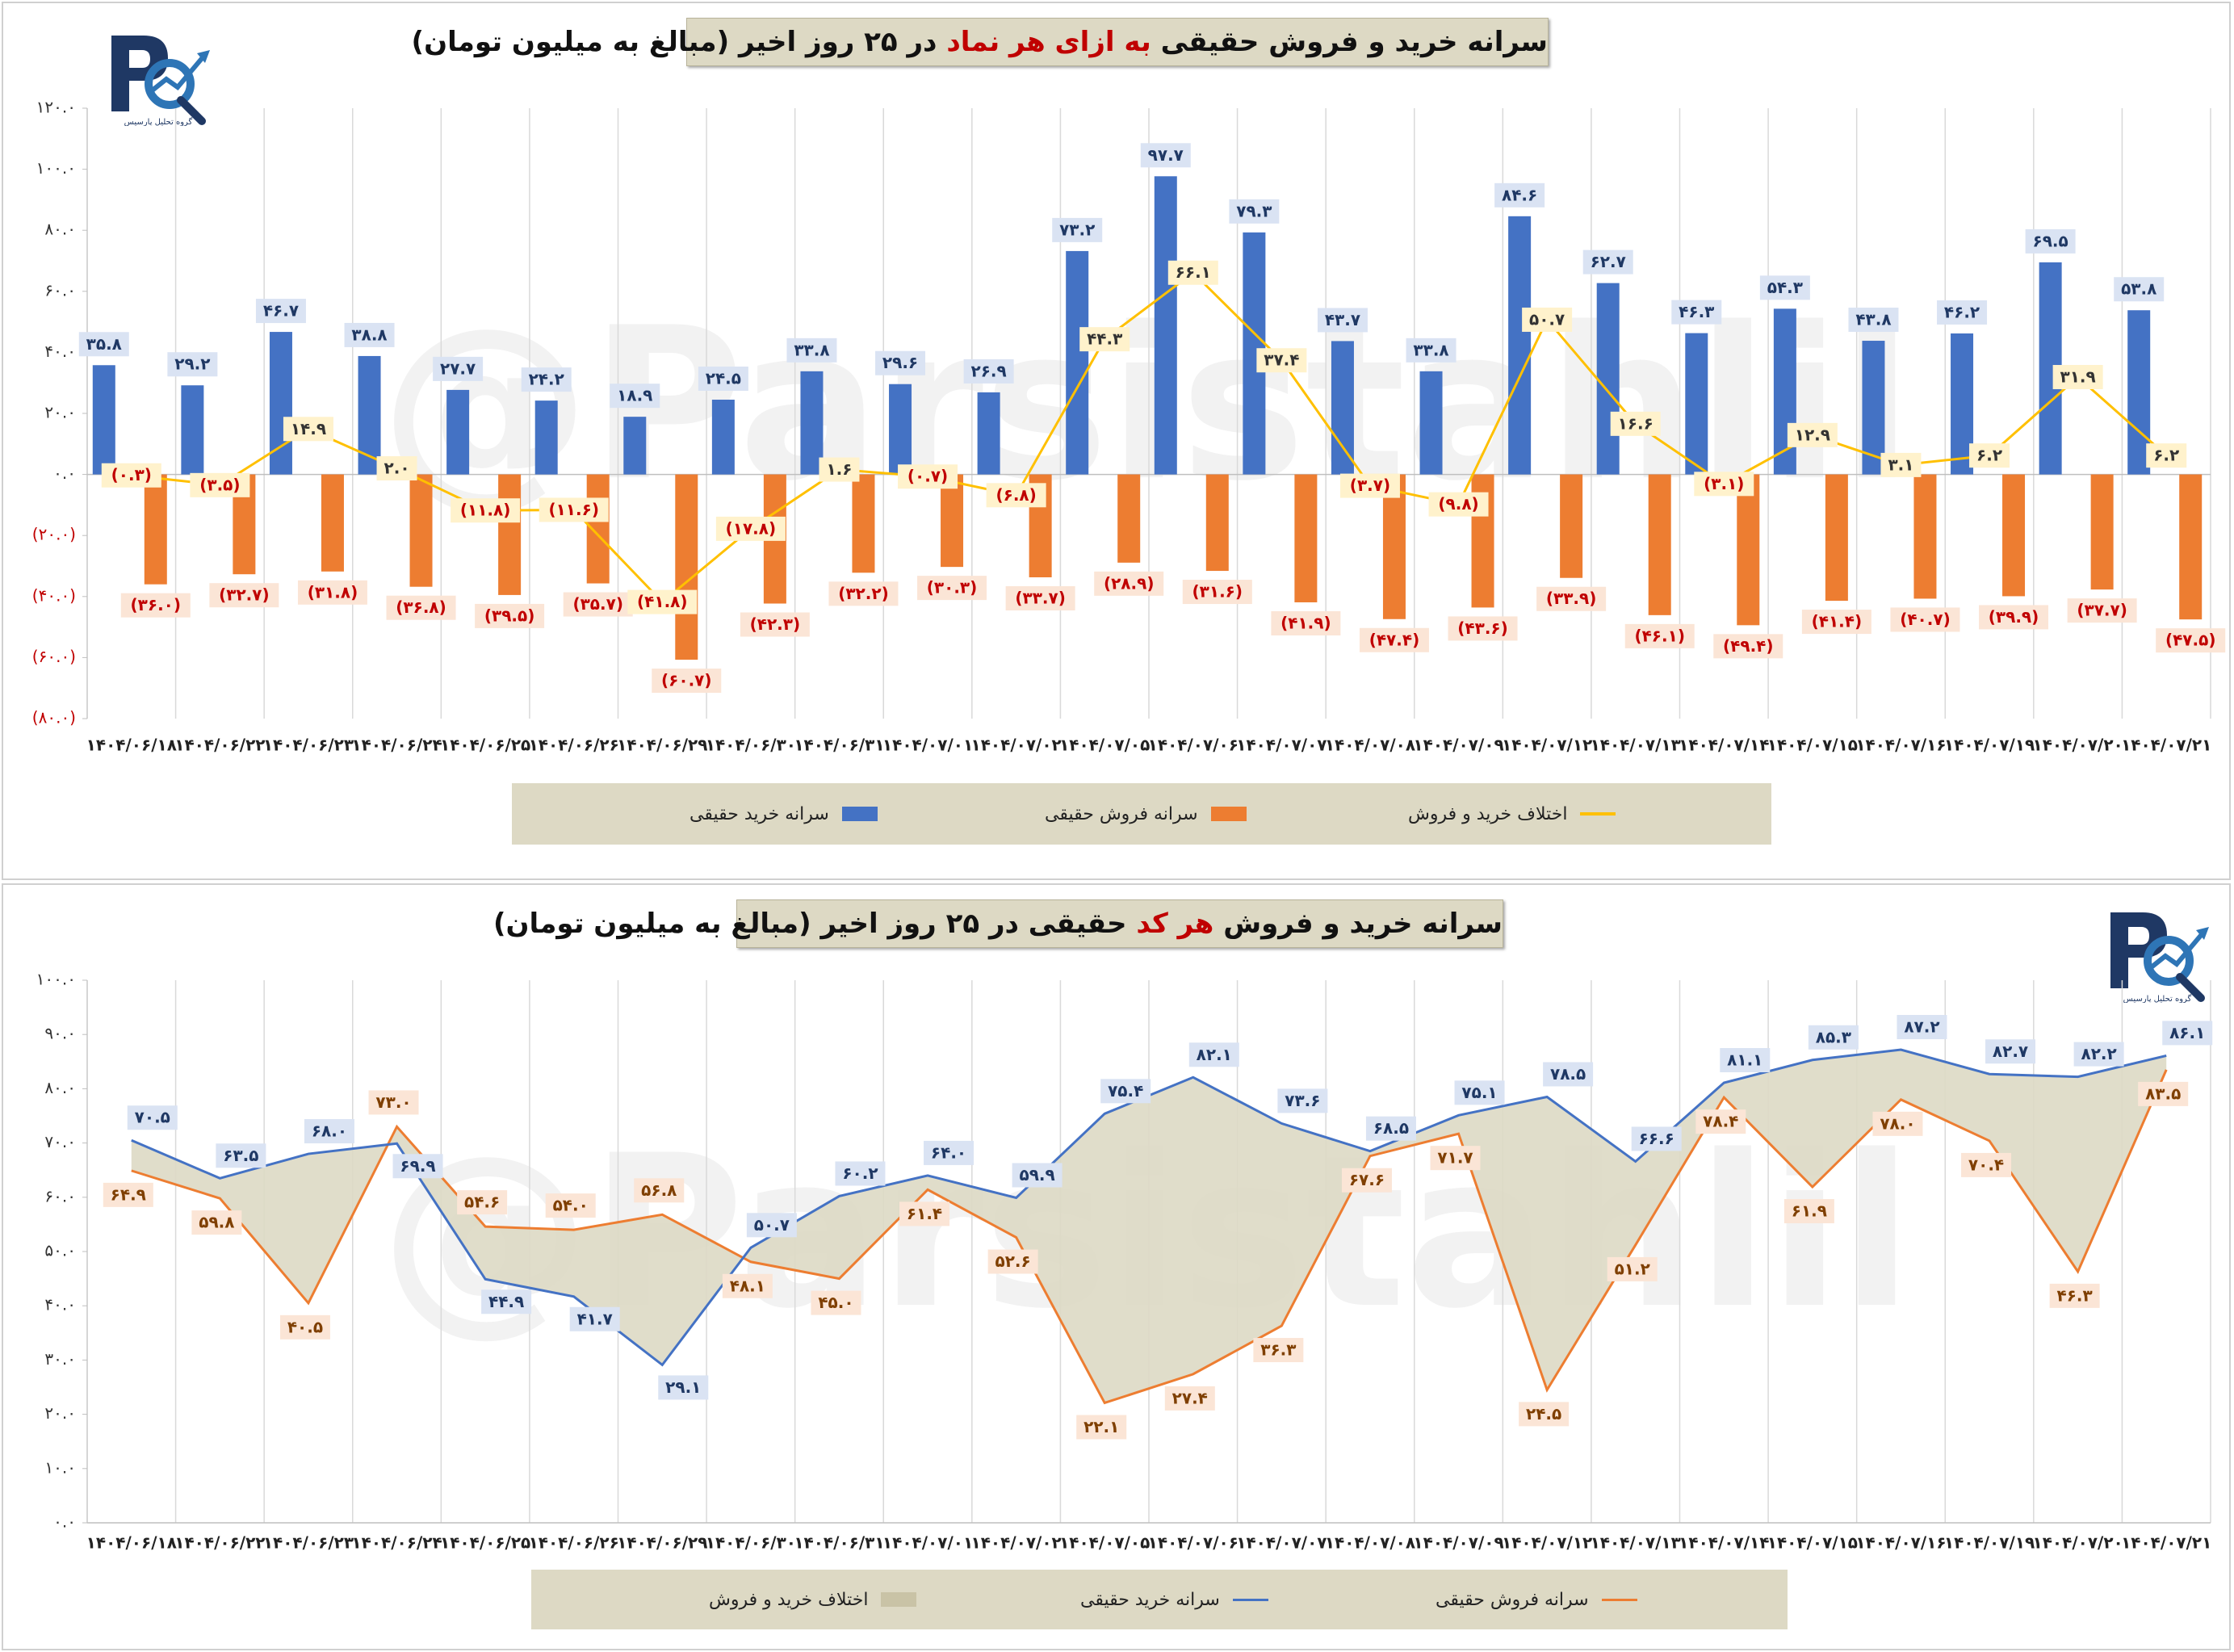 Image resolution: width=2234 pixels, height=1652 pixels. I want to click on top-legend-item-buy: سرانه خرید حقیقی, so click(784, 814).